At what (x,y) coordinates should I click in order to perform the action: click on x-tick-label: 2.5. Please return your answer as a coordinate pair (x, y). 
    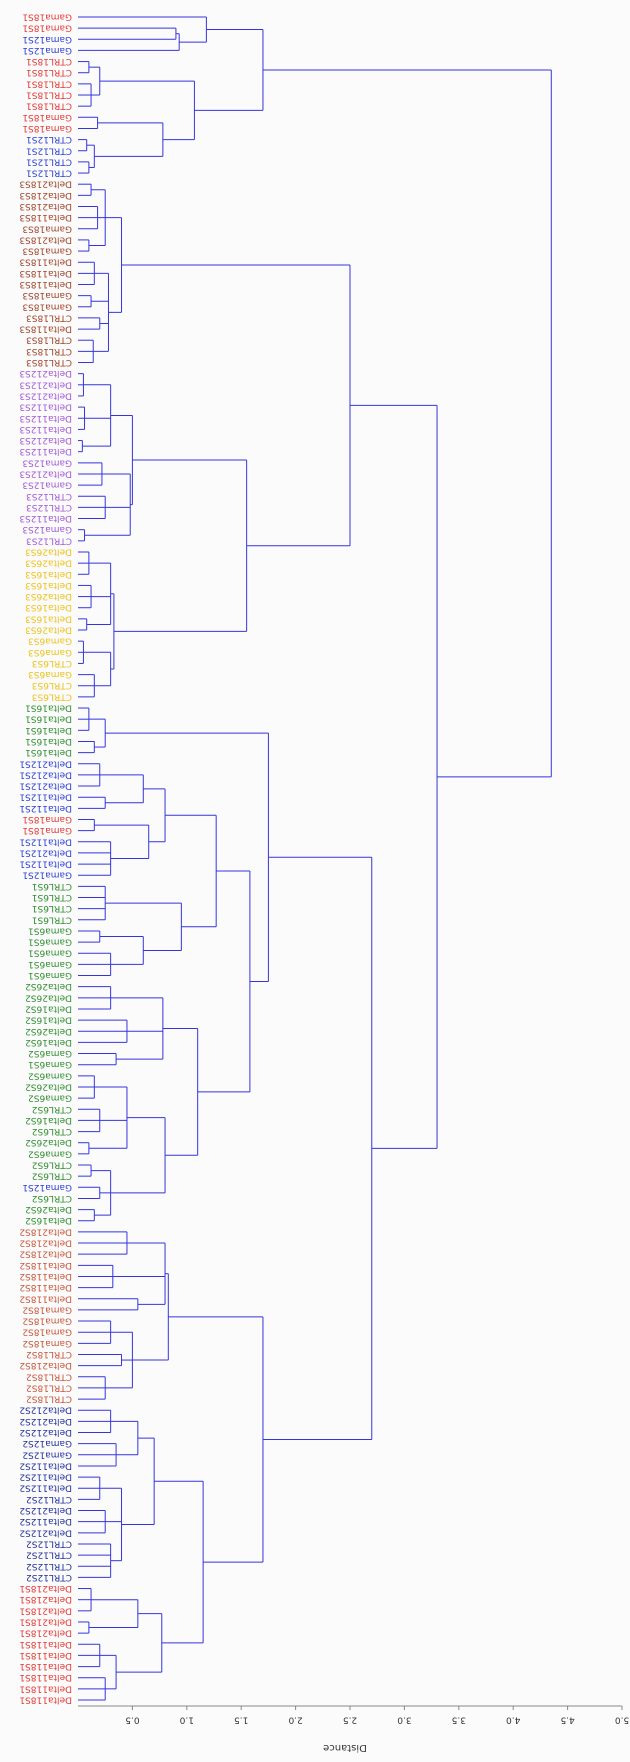
    Looking at the image, I should click on (350, 1720).